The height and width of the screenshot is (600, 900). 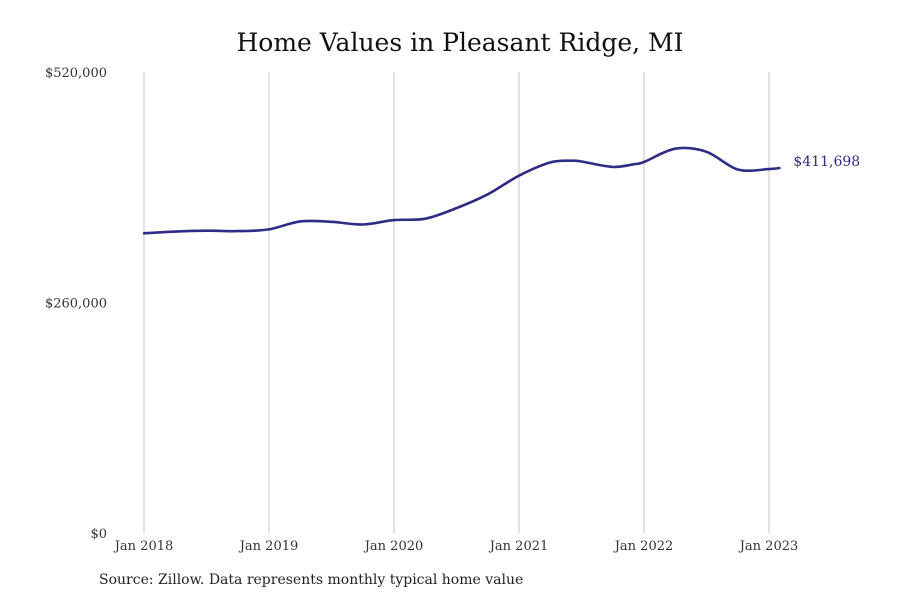 What do you see at coordinates (143, 546) in the screenshot?
I see `x-tick-label: Jan 2018` at bounding box center [143, 546].